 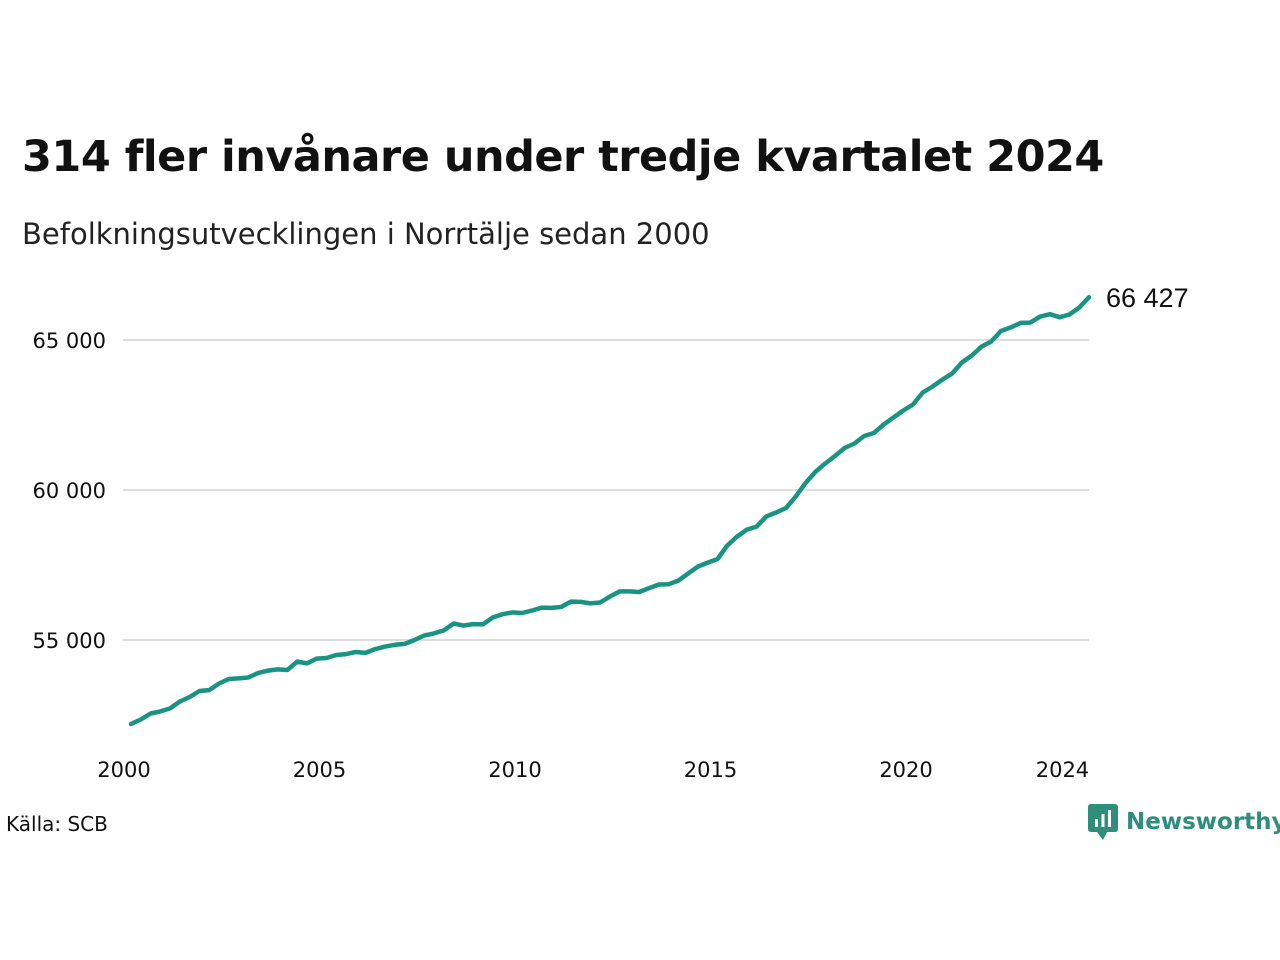 I want to click on end-value-label: 66 427, so click(x=1147, y=298).